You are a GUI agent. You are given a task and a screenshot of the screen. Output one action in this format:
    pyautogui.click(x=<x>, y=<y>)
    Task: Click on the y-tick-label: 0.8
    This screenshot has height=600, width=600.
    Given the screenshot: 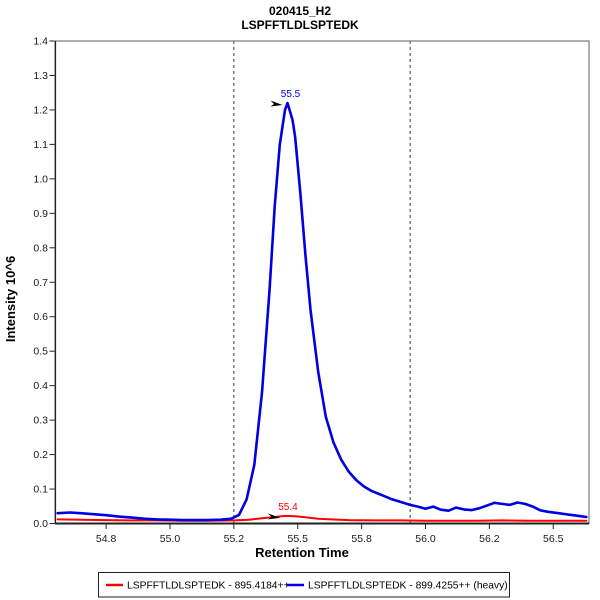 What is the action you would take?
    pyautogui.click(x=40, y=248)
    